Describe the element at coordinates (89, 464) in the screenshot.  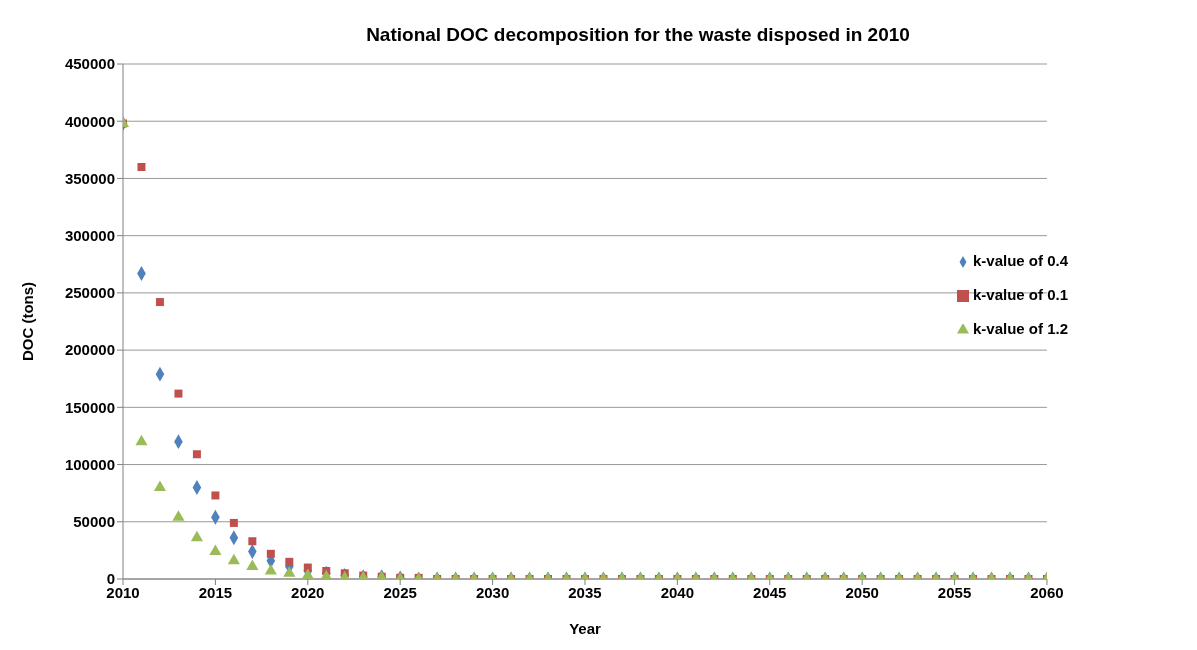
I see `y-tick-label: 100000` at that location.